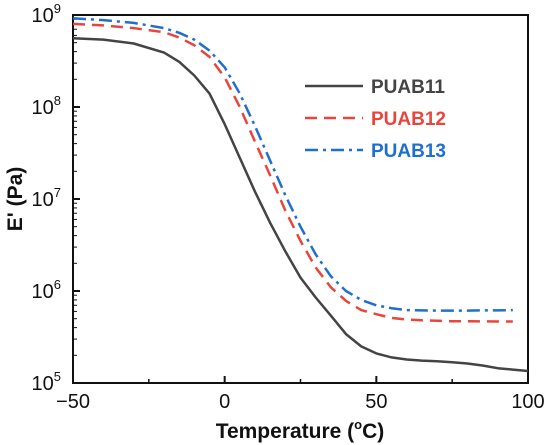 The width and height of the screenshot is (550, 445). What do you see at coordinates (408, 151) in the screenshot?
I see `legend-label-puab13: PUAB13` at bounding box center [408, 151].